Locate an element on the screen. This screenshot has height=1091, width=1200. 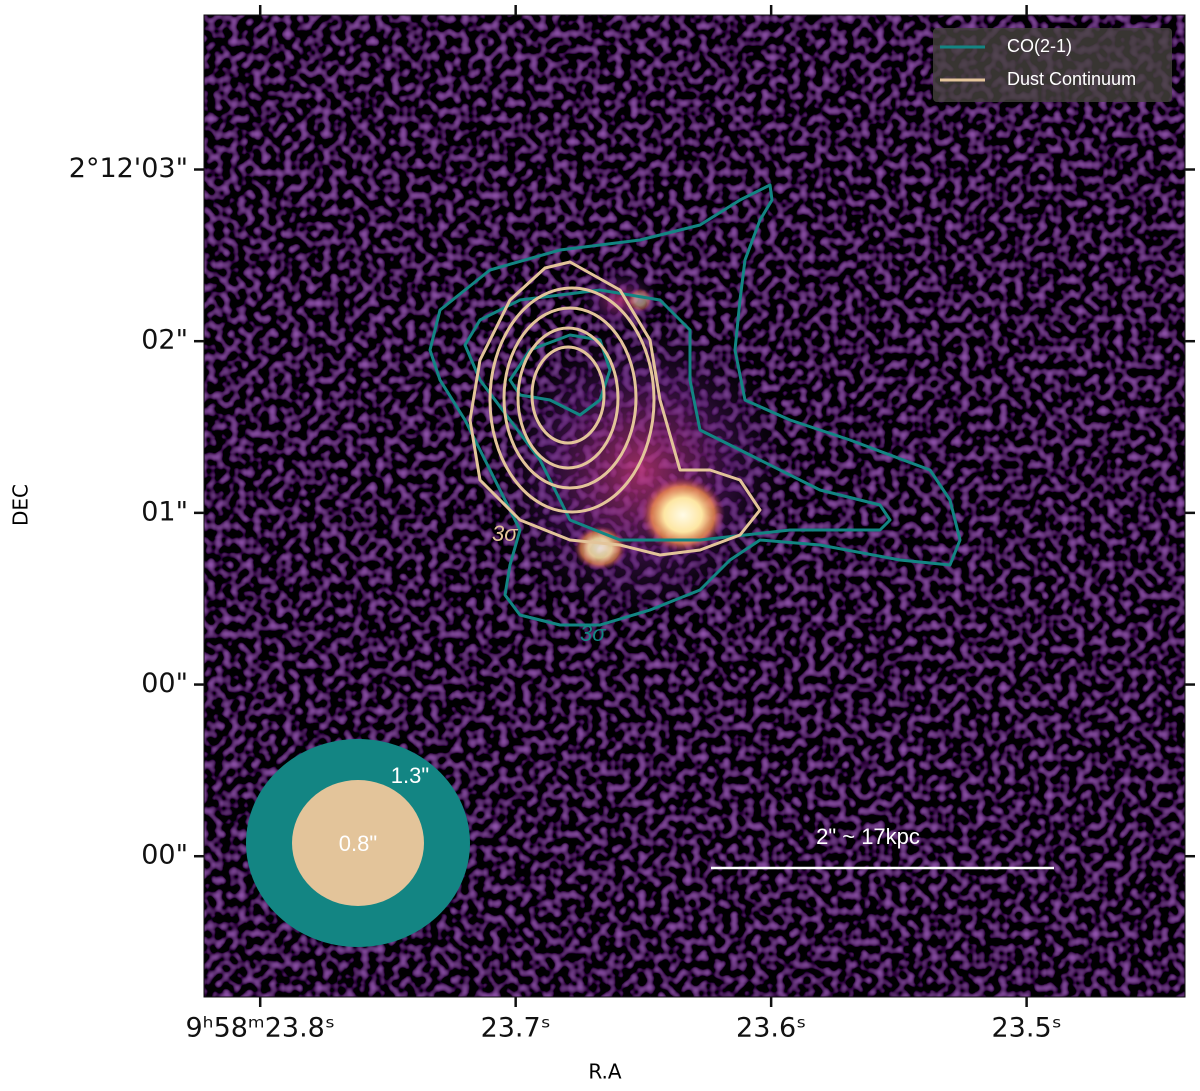
legend-label: CO(2-1) is located at coordinates (1039, 46).